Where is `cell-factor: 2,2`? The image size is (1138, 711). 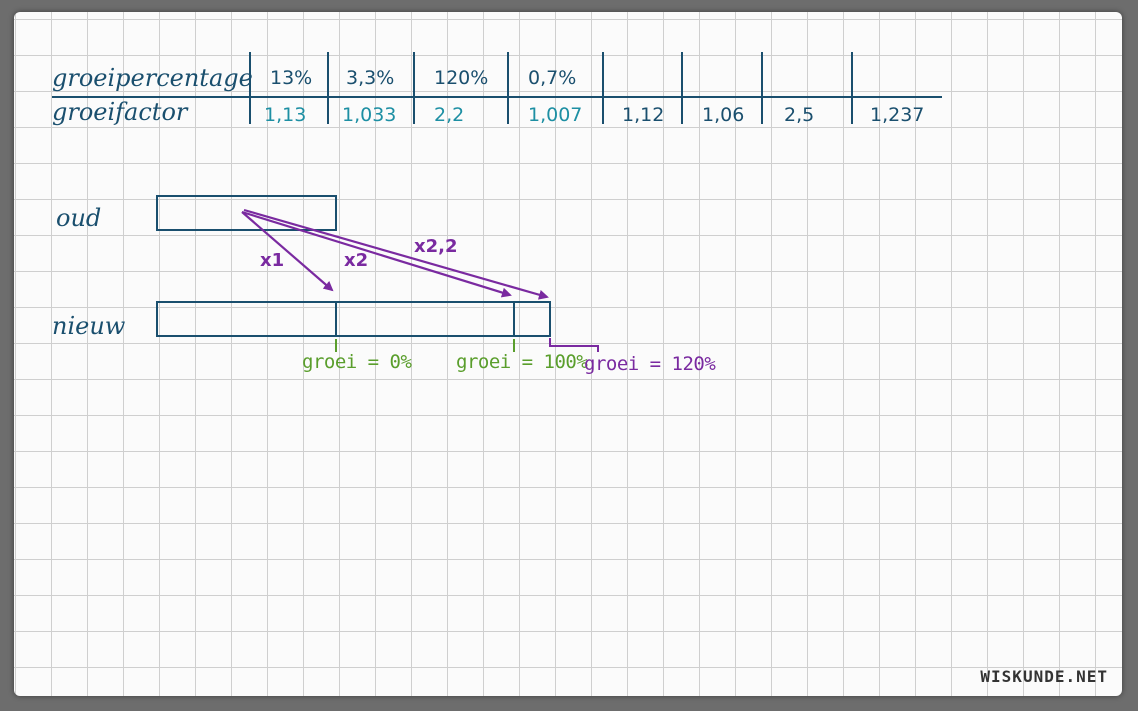
cell-factor: 2,2 is located at coordinates (449, 115).